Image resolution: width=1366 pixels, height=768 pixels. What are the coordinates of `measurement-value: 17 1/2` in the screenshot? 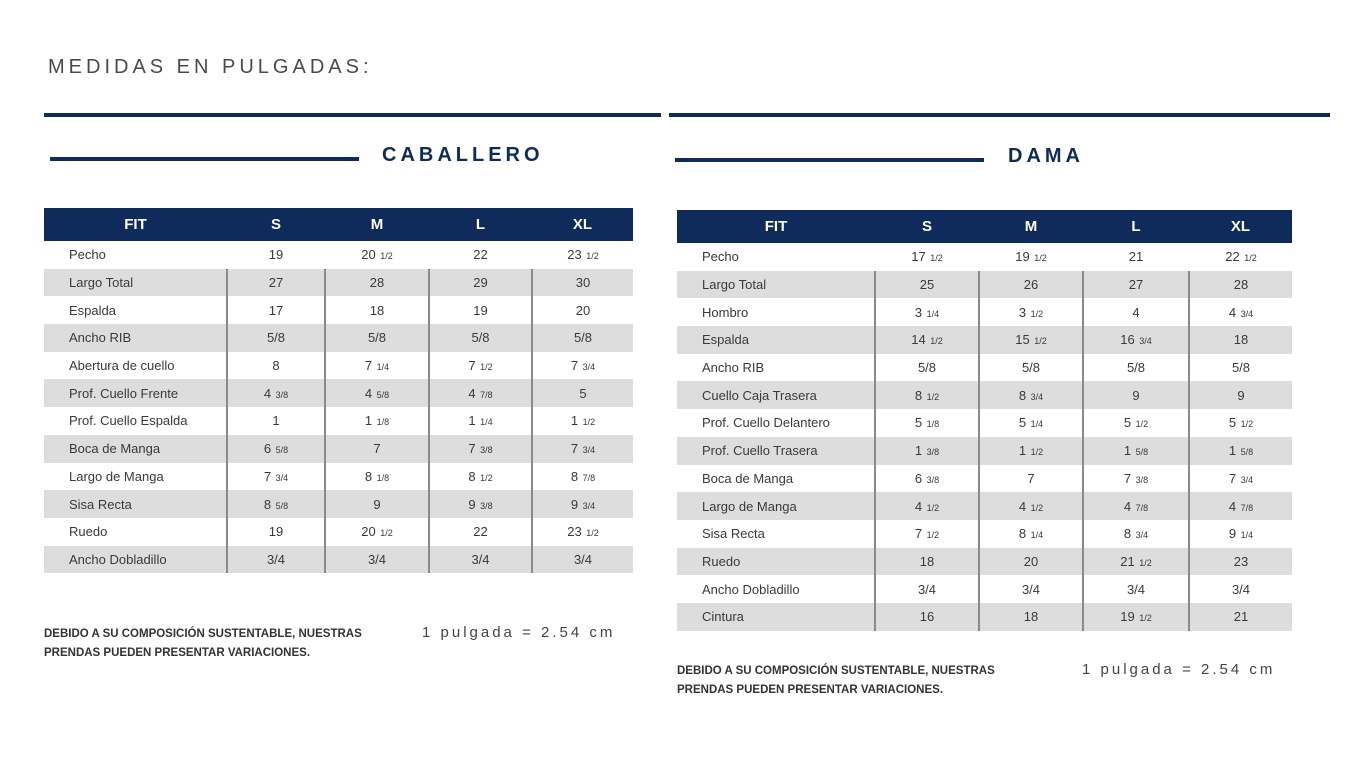 It's located at (927, 257).